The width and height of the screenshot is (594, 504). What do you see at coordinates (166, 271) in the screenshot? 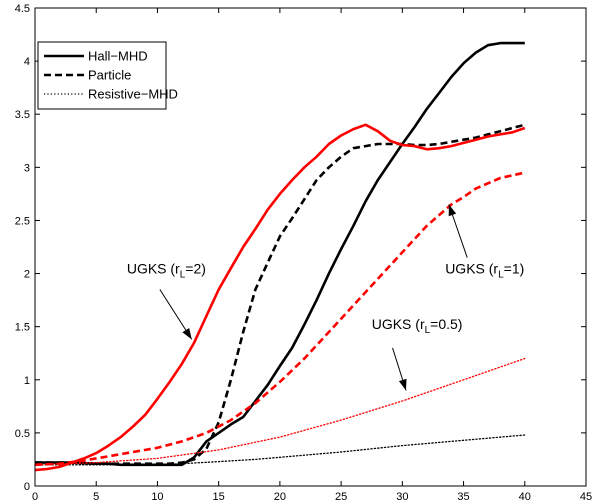
I see `annotation-label: UGKS (rL=2)` at bounding box center [166, 271].